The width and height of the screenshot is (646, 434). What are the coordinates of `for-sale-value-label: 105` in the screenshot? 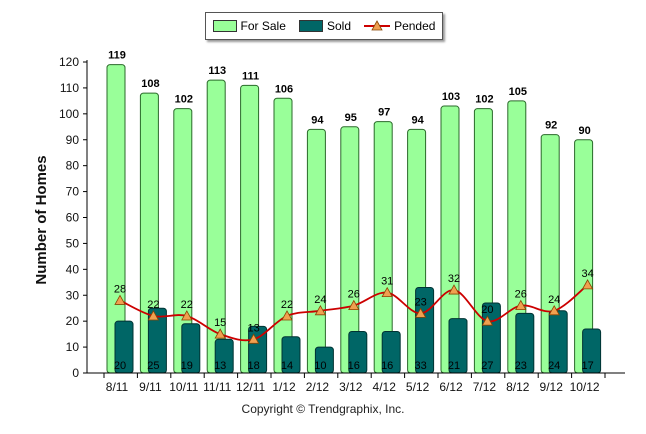 It's located at (518, 92).